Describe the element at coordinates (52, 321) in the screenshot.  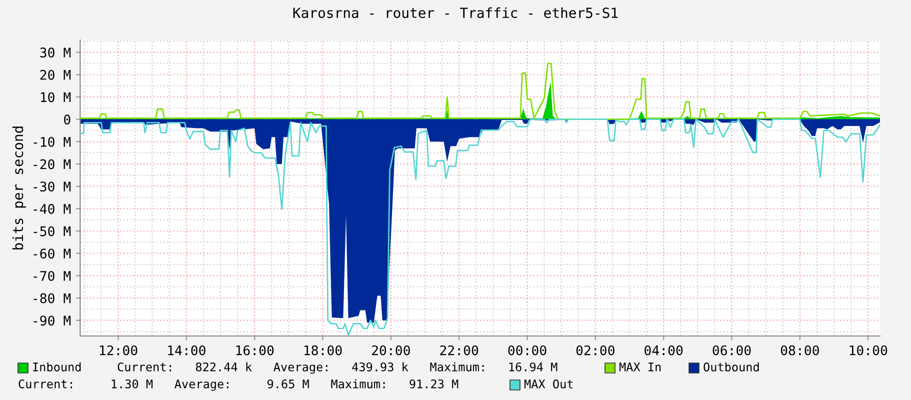
I see `y-tick-label: -90 M` at that location.